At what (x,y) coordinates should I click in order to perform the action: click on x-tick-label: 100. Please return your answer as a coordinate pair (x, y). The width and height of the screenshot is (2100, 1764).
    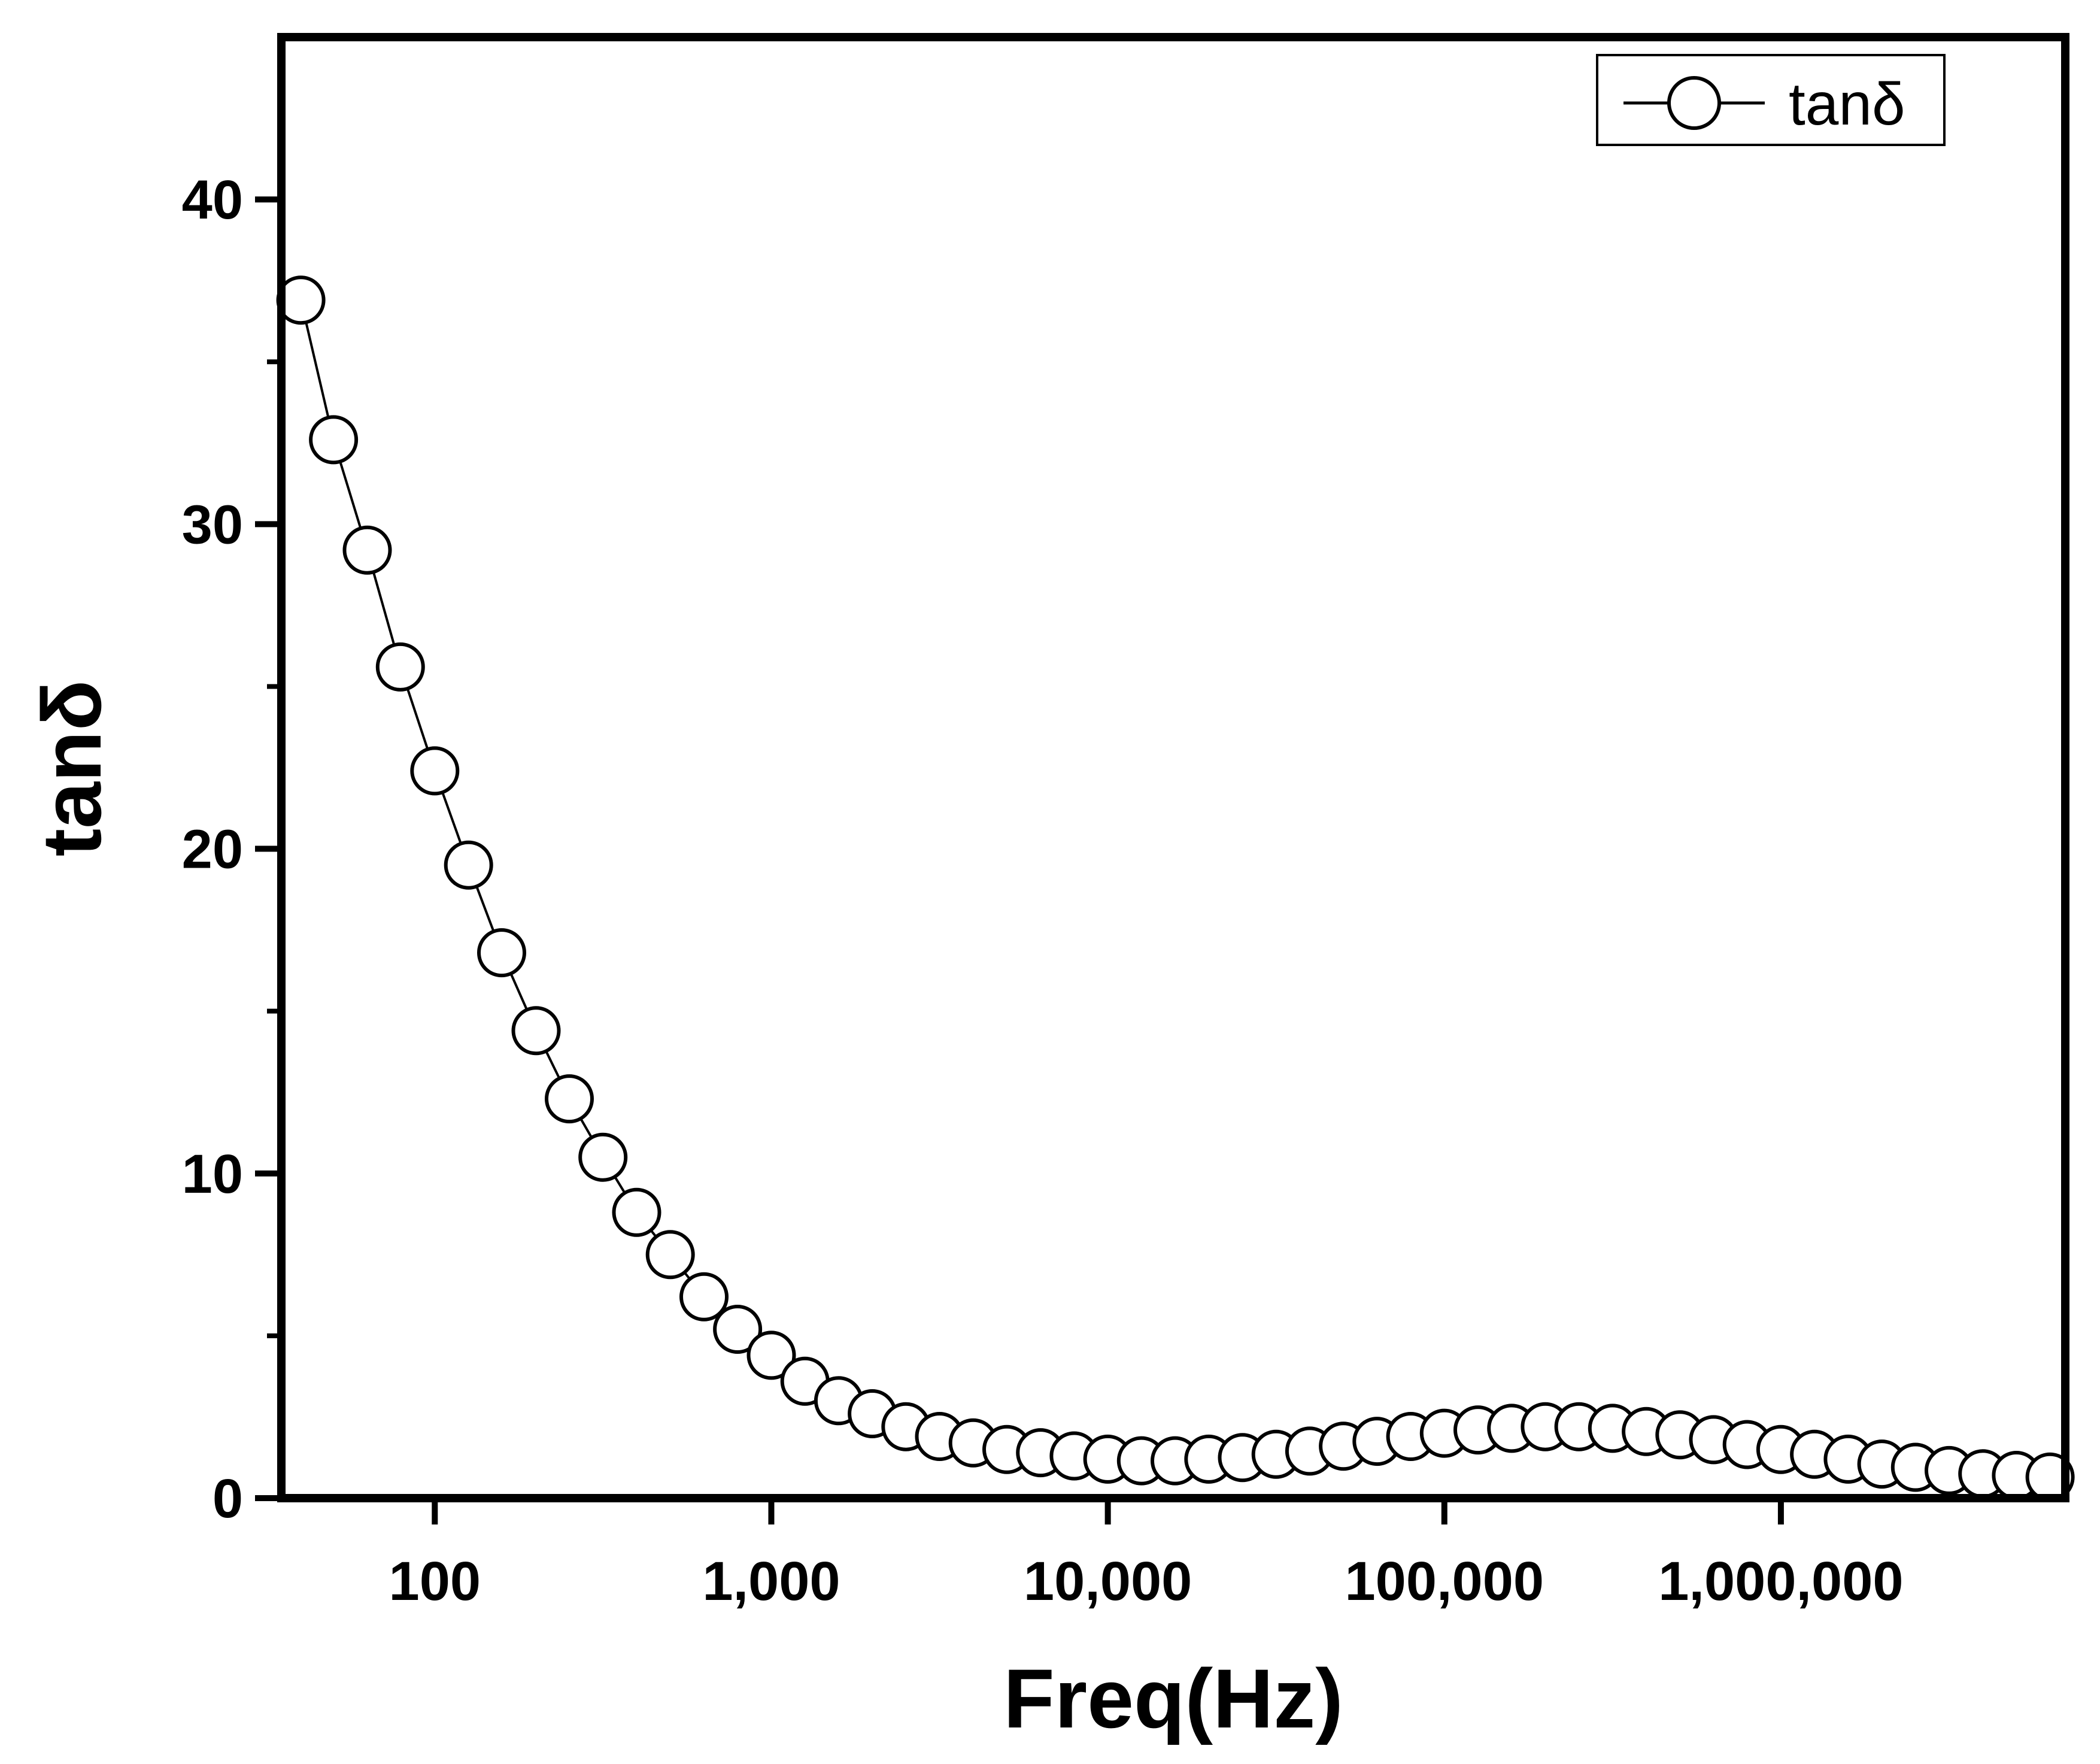
    Looking at the image, I should click on (435, 1581).